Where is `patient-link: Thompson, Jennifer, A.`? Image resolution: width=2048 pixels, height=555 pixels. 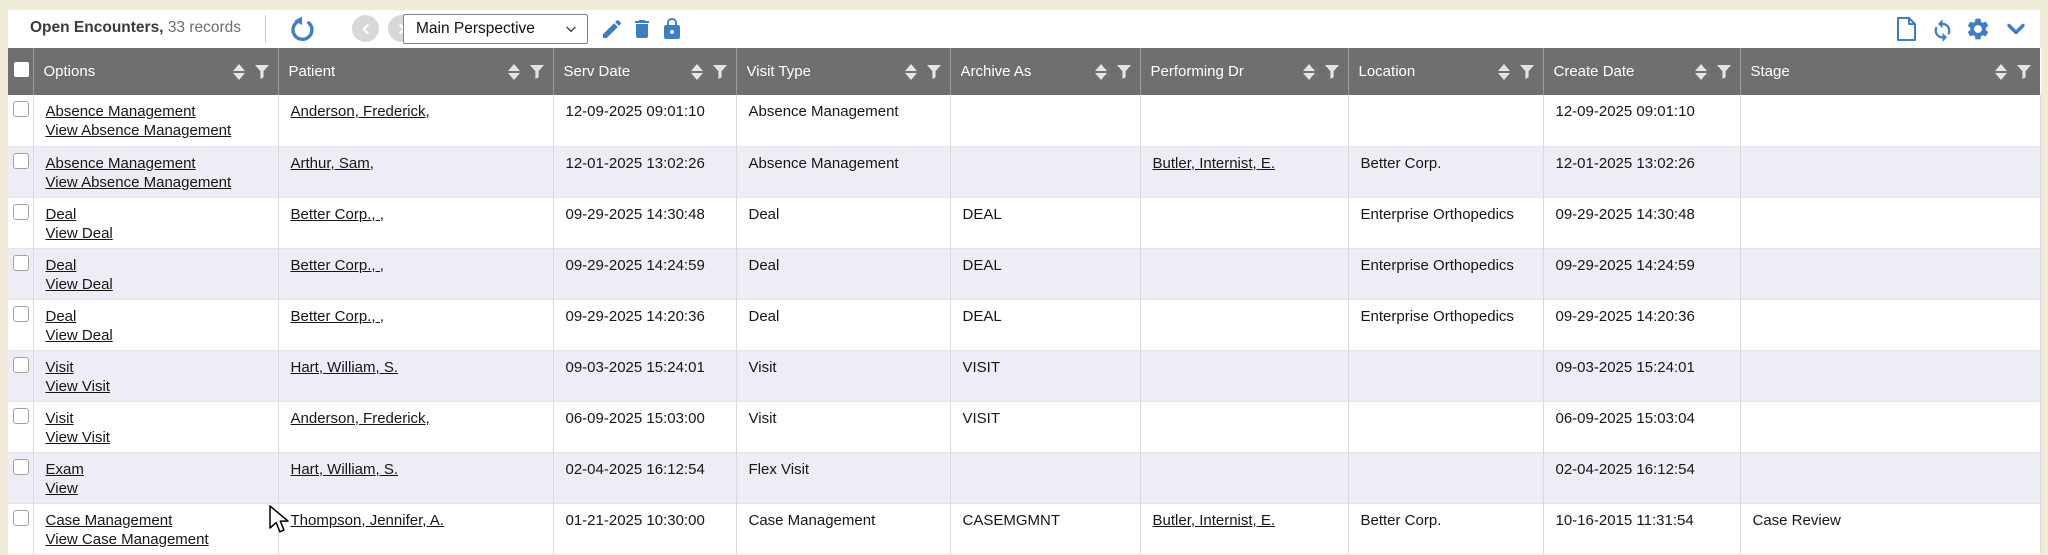
patient-link: Thompson, Jennifer, A. is located at coordinates (367, 520).